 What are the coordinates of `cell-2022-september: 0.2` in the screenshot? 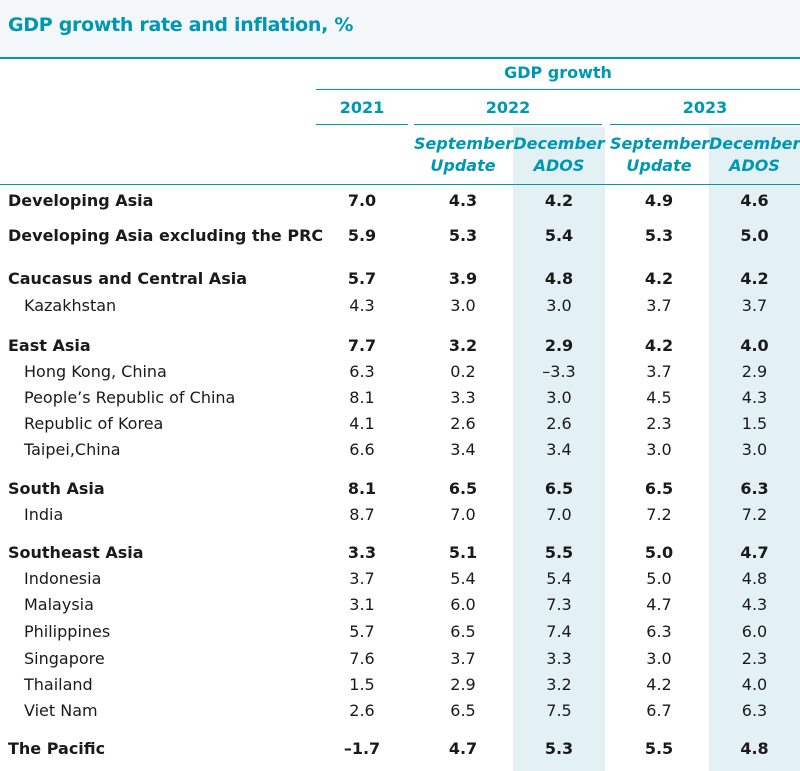 It's located at (463, 371).